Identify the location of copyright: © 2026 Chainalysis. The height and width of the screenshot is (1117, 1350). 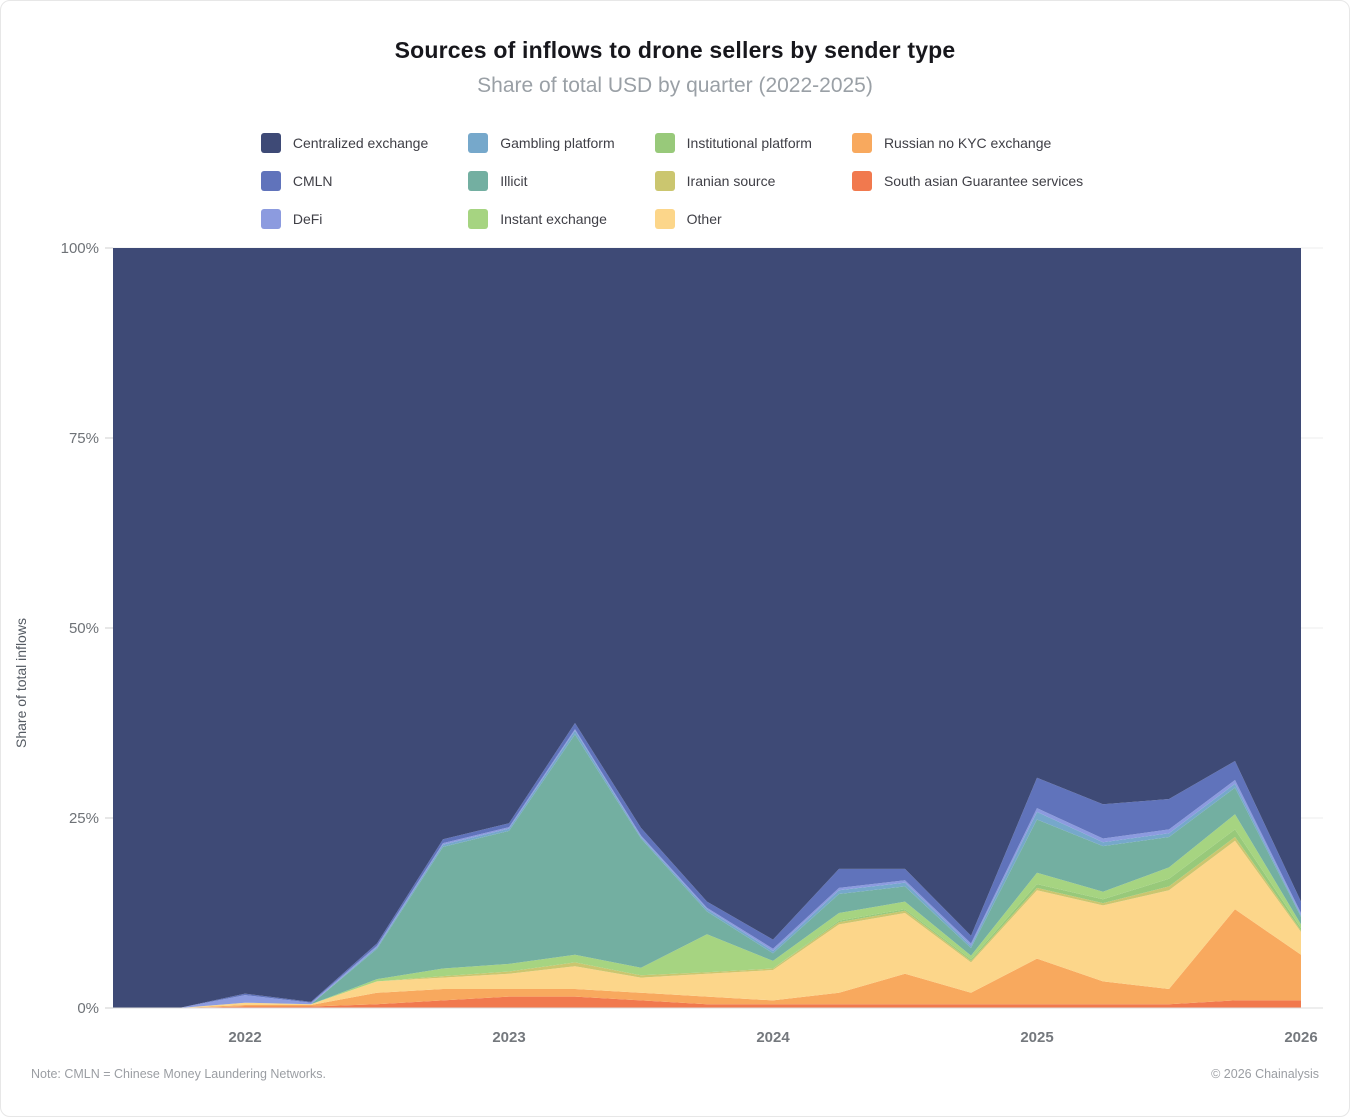
(1265, 1074).